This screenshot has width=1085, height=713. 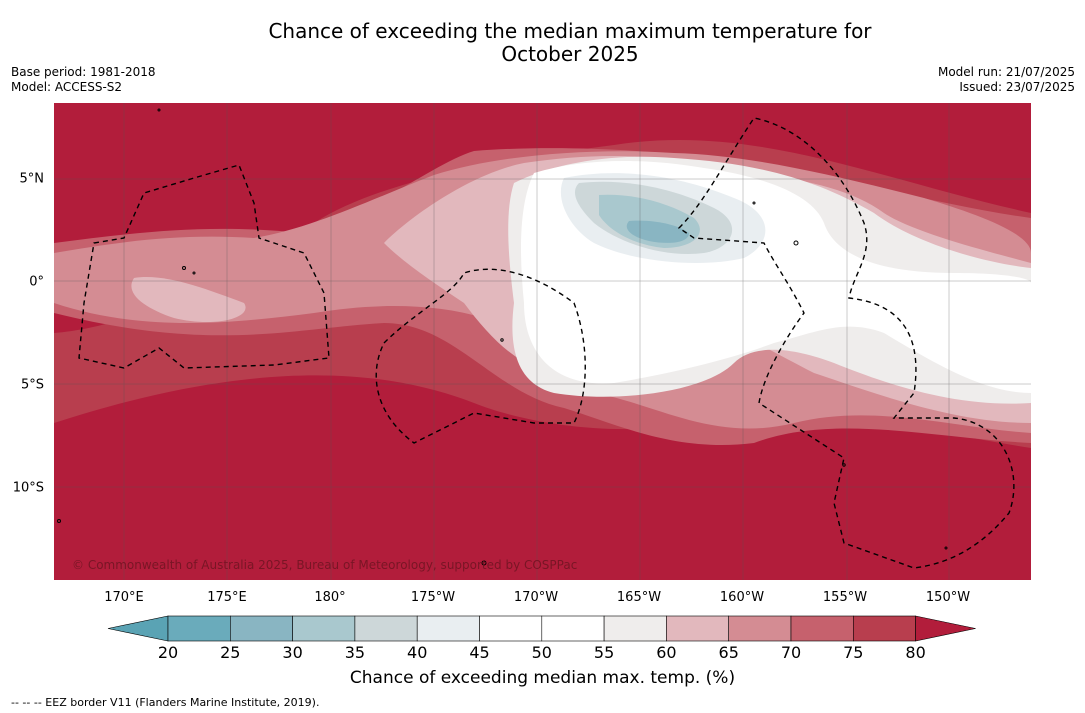 I want to click on meta-left: Base period: 1981-2018 Model: ACCESS-S2, so click(x=83, y=80).